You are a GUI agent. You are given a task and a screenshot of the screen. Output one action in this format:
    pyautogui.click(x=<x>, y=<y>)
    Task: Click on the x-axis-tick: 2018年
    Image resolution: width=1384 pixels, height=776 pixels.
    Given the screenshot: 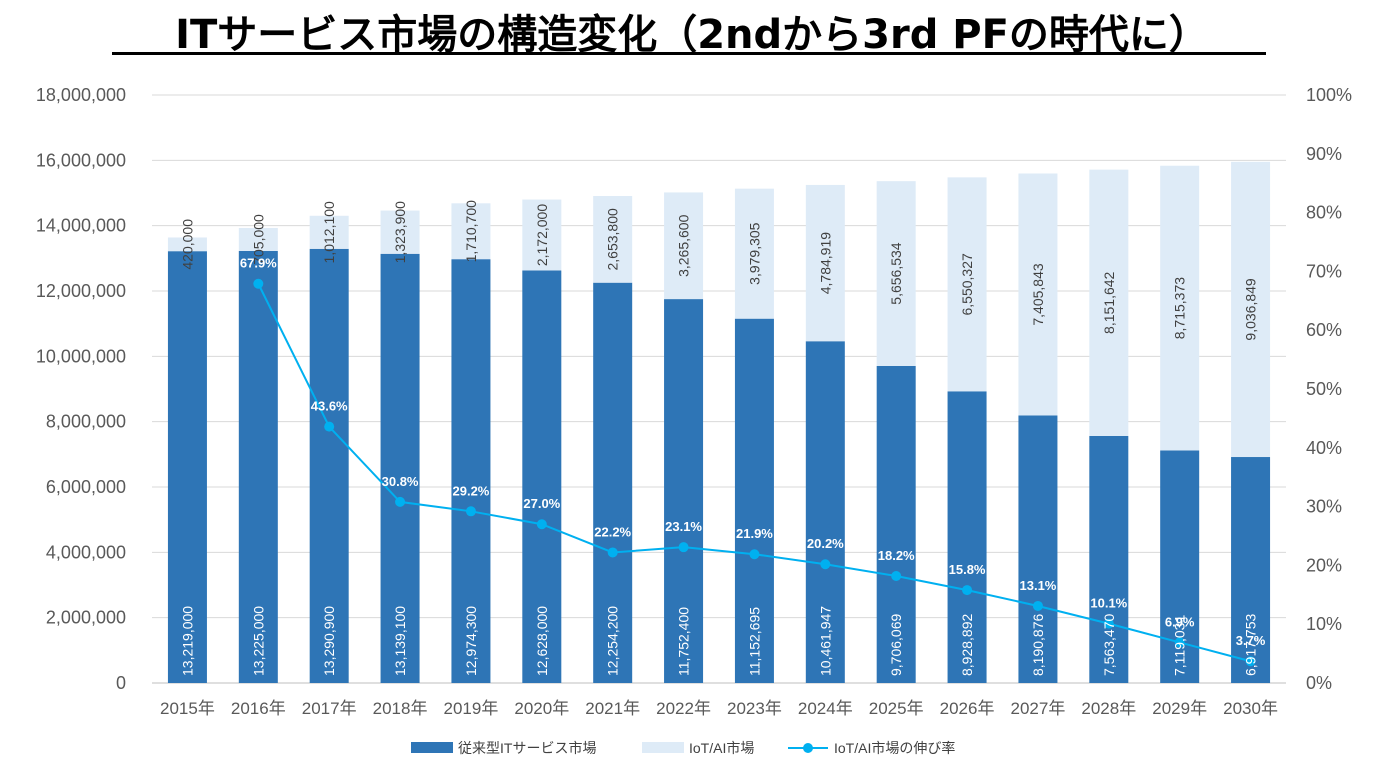 What is the action you would take?
    pyautogui.click(x=400, y=708)
    